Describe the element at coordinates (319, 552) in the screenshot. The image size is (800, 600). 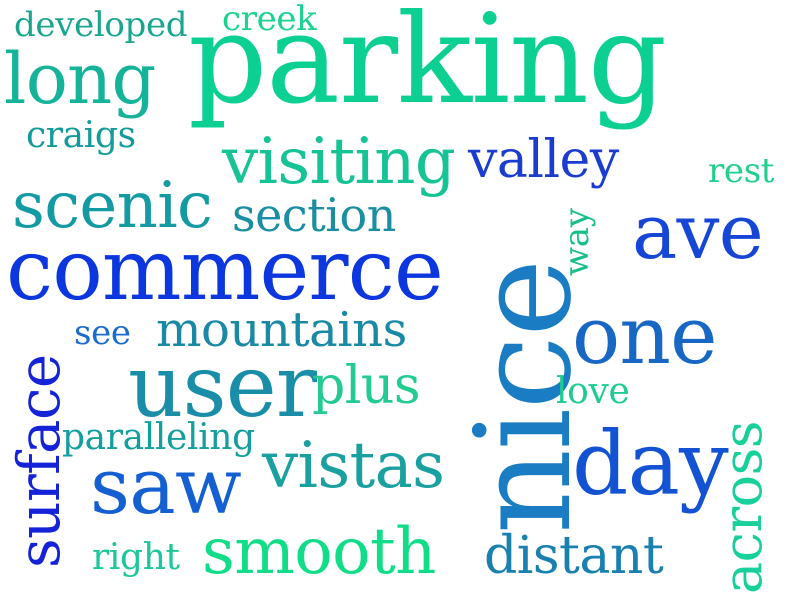
I see `word-smooth: smooth` at that location.